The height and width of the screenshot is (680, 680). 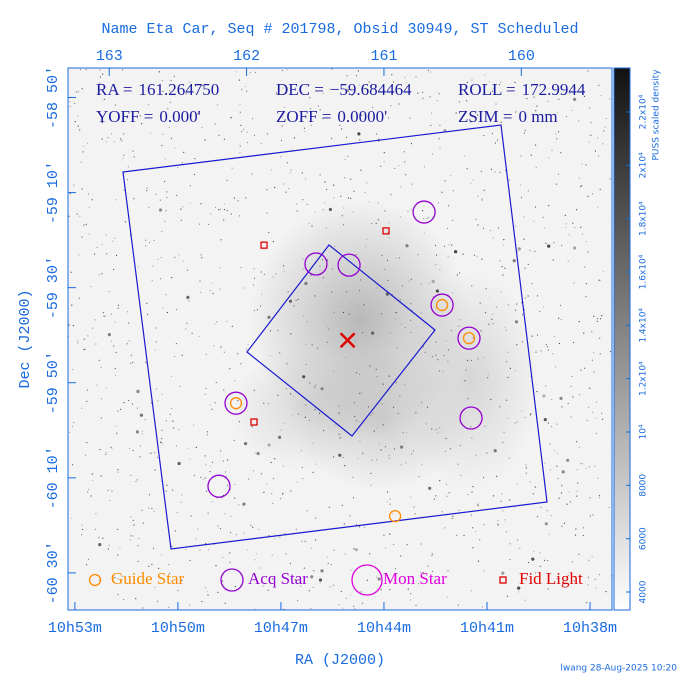 What do you see at coordinates (537, 116) in the screenshot?
I see `info-value: 0 mm` at bounding box center [537, 116].